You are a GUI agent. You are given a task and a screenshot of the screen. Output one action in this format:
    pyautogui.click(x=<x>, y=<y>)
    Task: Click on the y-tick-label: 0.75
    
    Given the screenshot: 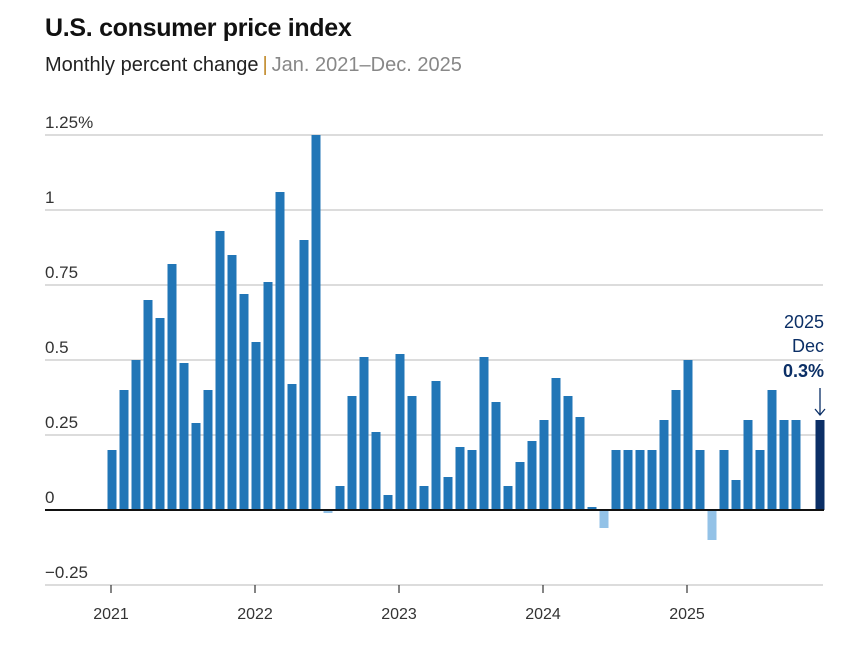 What is the action you would take?
    pyautogui.click(x=61, y=272)
    